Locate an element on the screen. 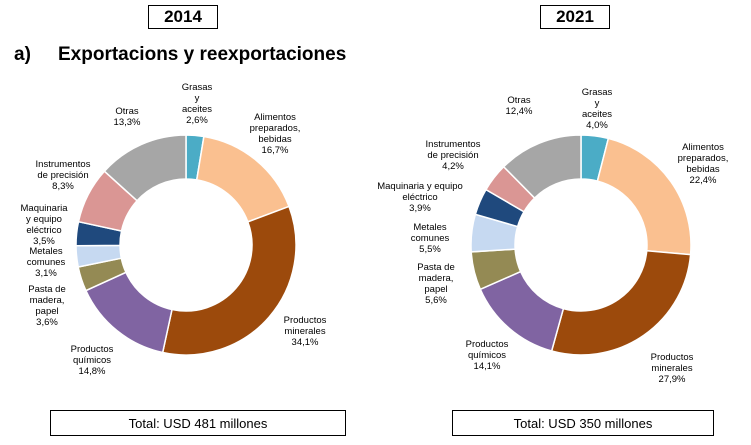  total-2014: Total: USD 481 millones is located at coordinates (198, 423).